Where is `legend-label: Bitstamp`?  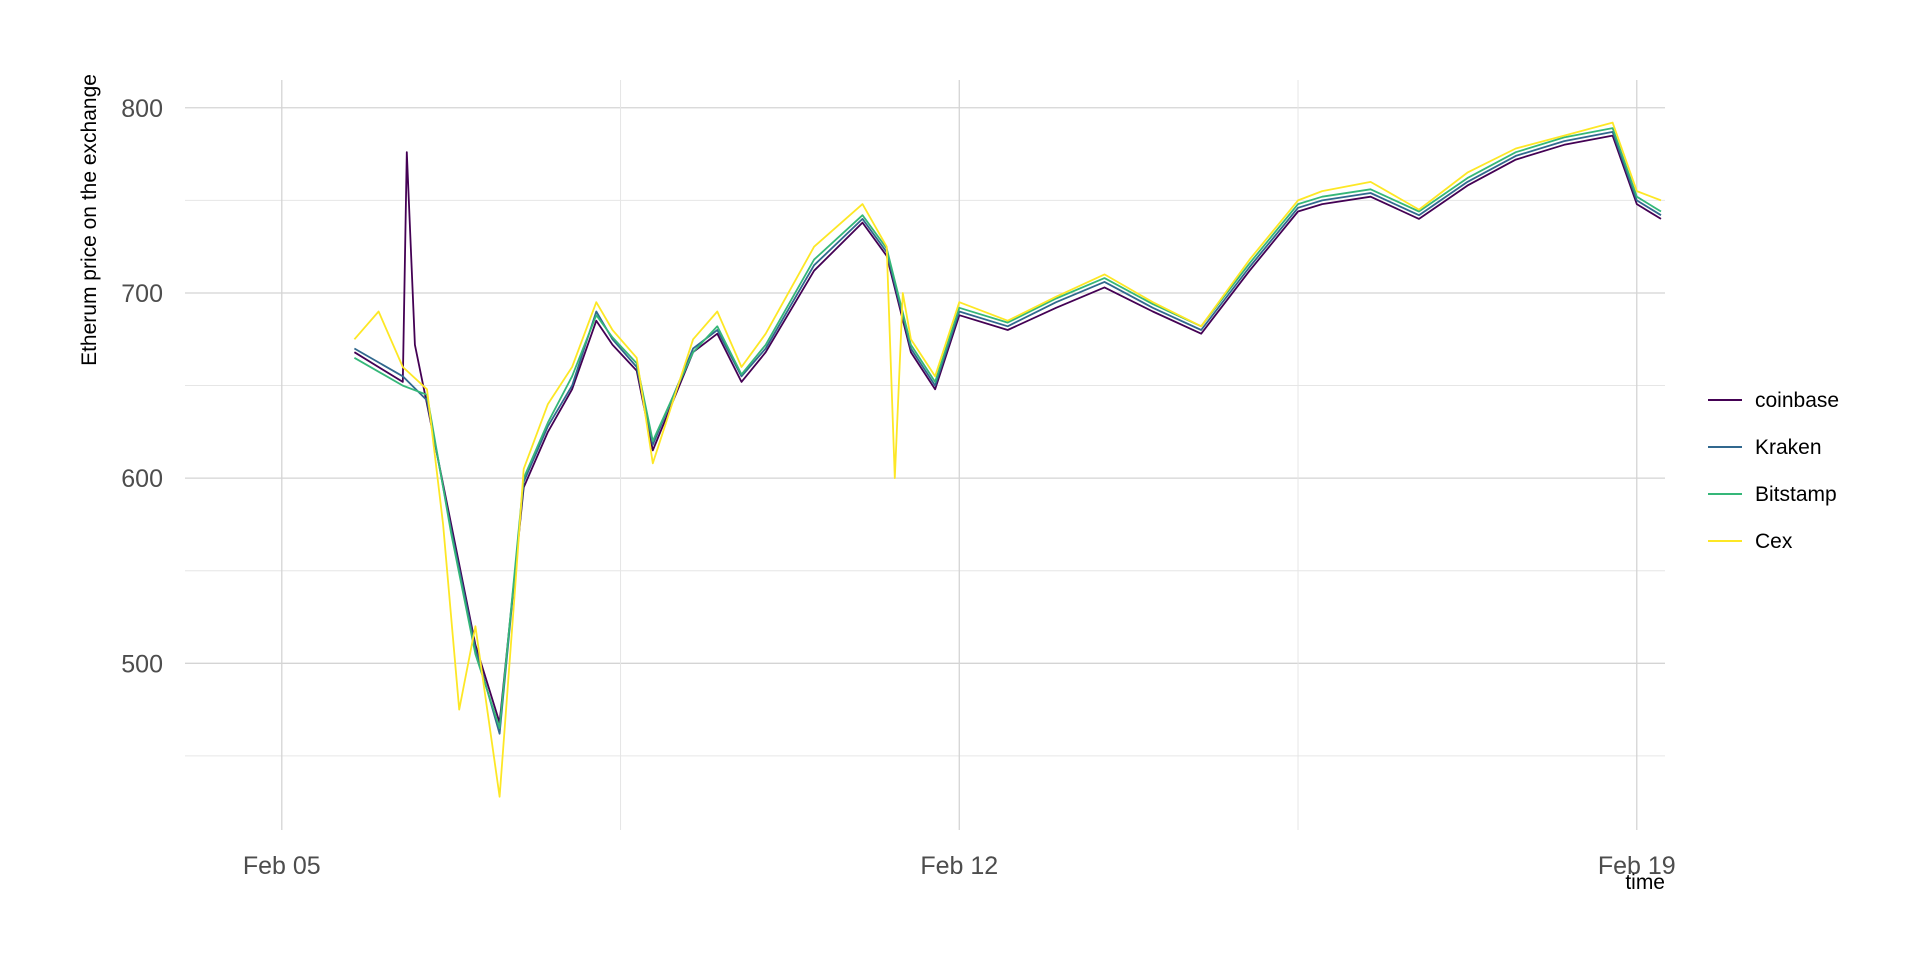
legend-label: Bitstamp is located at coordinates (1796, 494).